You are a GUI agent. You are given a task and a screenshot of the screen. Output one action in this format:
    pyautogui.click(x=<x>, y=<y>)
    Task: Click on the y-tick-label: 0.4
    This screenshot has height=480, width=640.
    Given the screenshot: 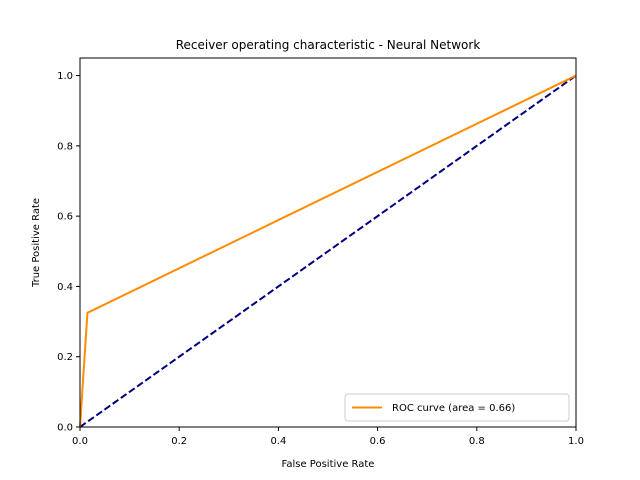 What is the action you would take?
    pyautogui.click(x=65, y=287)
    